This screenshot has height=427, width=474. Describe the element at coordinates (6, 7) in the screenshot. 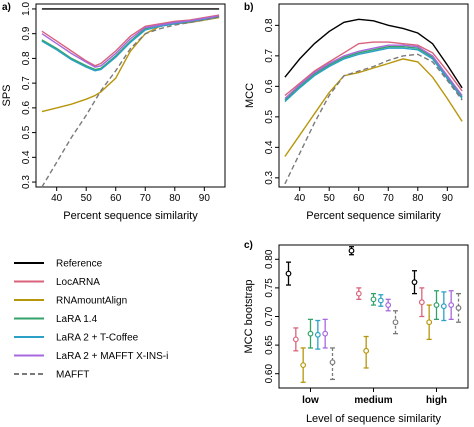

I see `panel-a-label: a)` at that location.